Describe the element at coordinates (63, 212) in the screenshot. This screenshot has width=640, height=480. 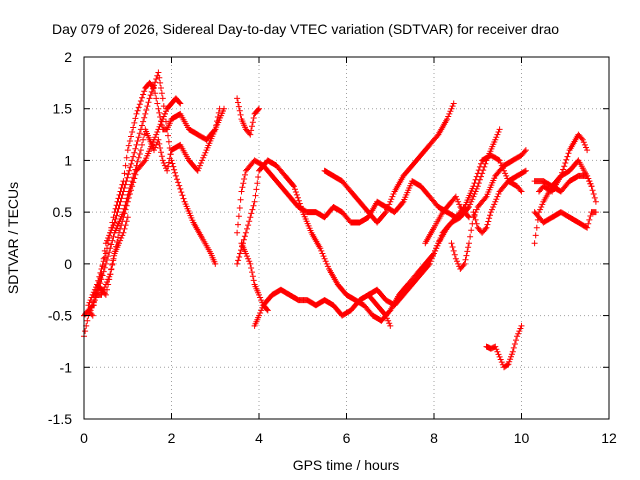
I see `y-tick-label: 0.5` at that location.